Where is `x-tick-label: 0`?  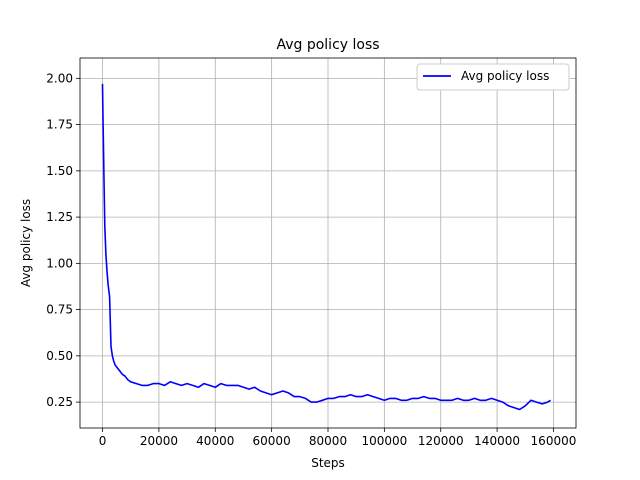
x-tick-label: 0 is located at coordinates (103, 441).